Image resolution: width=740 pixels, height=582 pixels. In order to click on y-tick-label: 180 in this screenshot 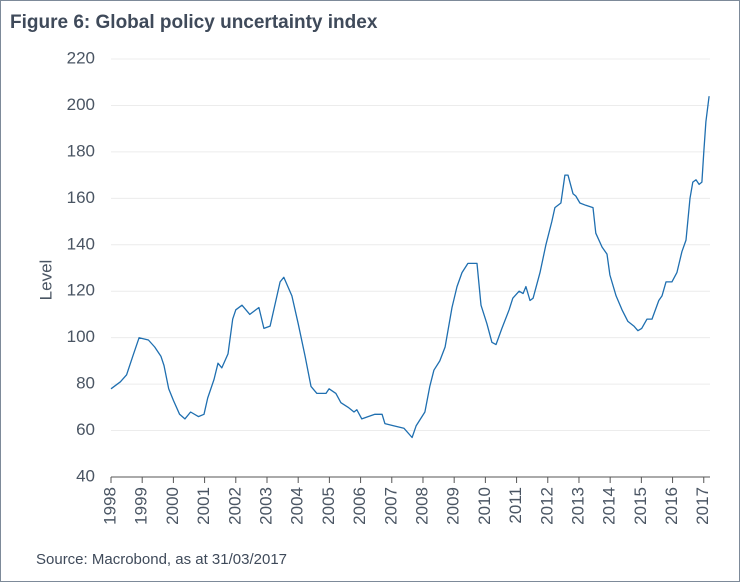, I will do `click(81, 150)`.